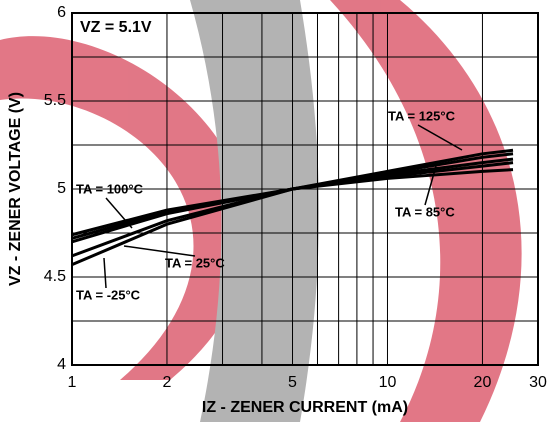  I want to click on x-tick-label: 10, so click(388, 382).